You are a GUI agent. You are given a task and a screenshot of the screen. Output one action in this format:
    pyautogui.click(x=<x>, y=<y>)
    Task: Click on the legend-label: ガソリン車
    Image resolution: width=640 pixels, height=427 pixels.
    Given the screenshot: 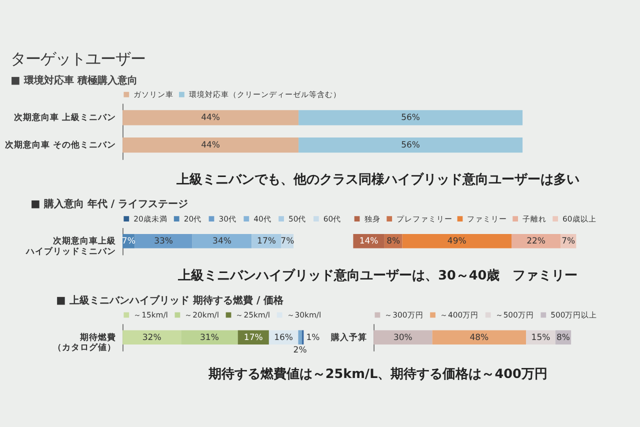 What is the action you would take?
    pyautogui.click(x=154, y=95)
    